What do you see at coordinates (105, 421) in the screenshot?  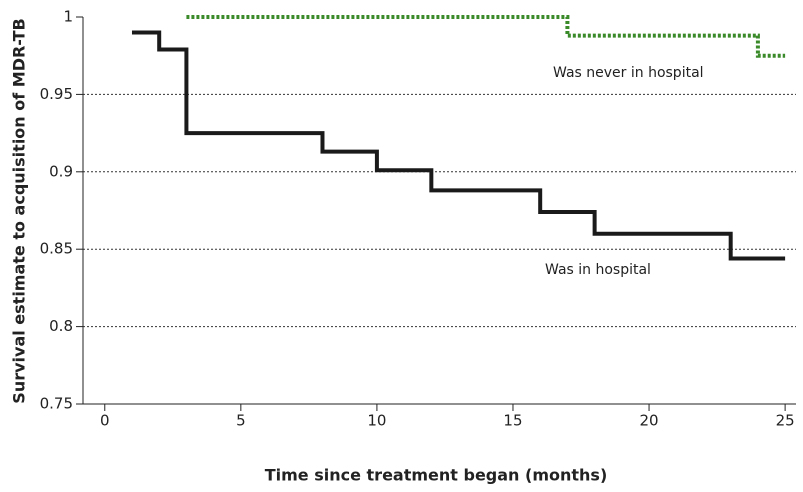 I see `x-tick-label: 0` at bounding box center [105, 421].